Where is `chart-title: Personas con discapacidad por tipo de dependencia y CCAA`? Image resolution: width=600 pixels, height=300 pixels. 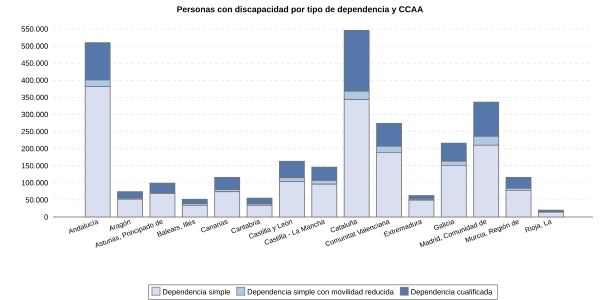 chart-title: Personas con discapacidad por tipo de dependencia y CCAA is located at coordinates (300, 10).